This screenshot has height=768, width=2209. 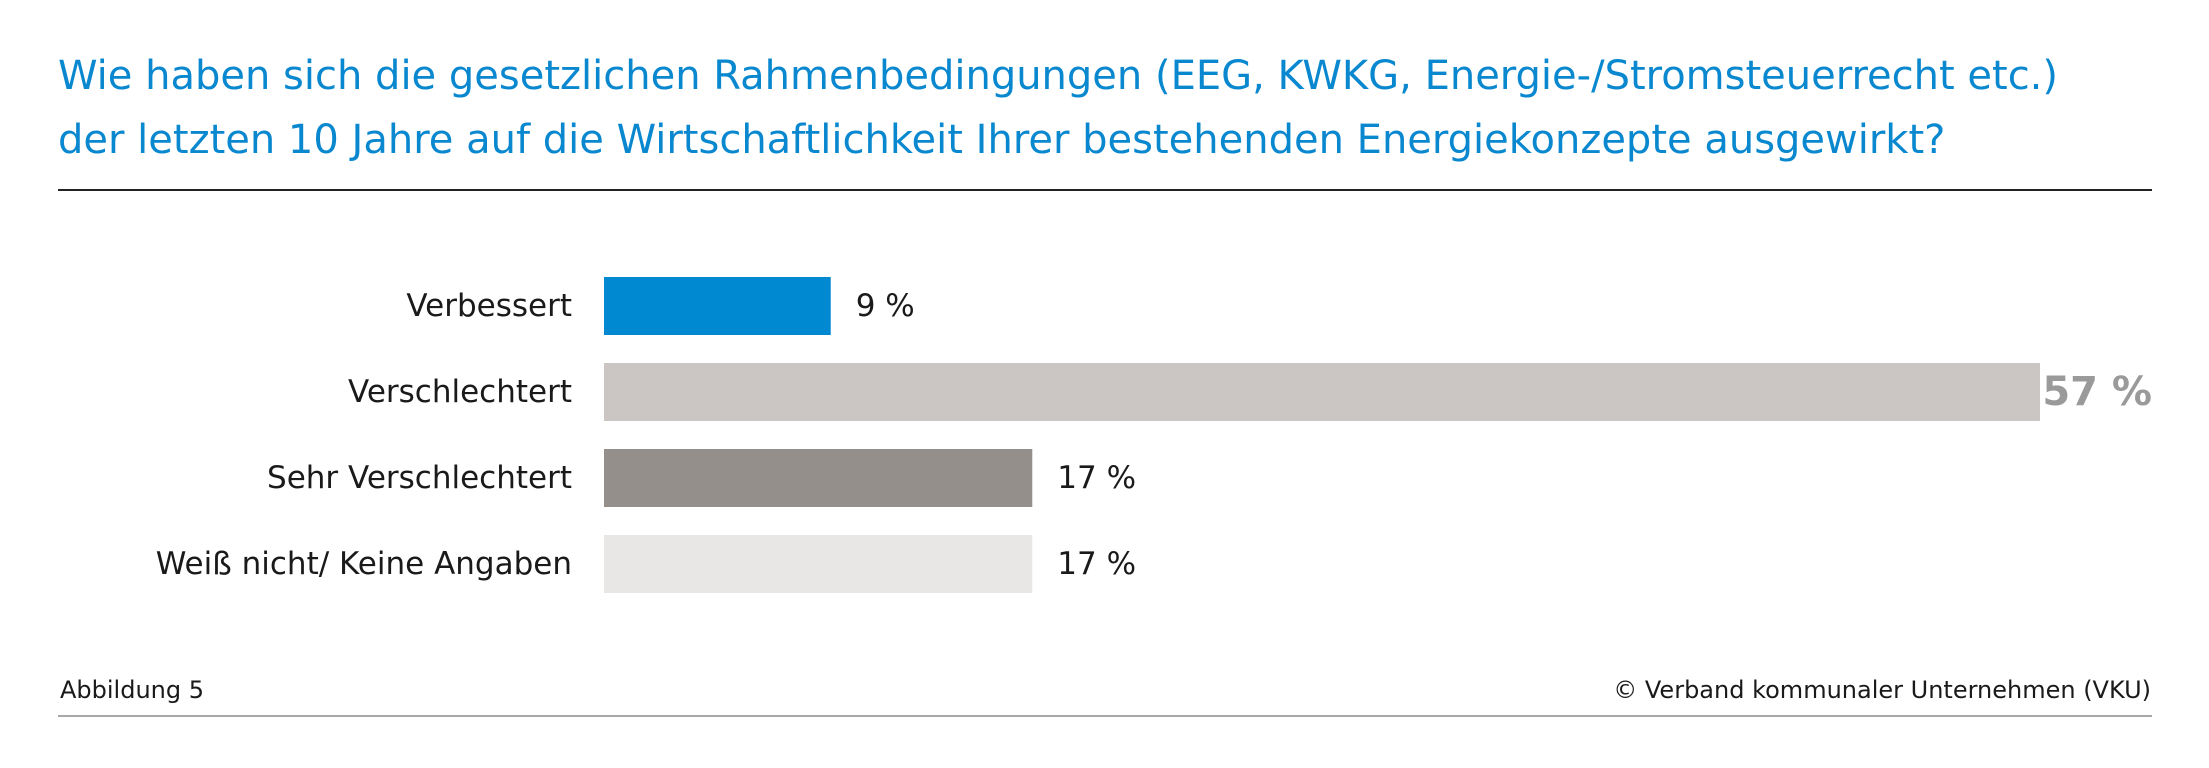 What do you see at coordinates (489, 306) in the screenshot?
I see `category-label: Verbessert` at bounding box center [489, 306].